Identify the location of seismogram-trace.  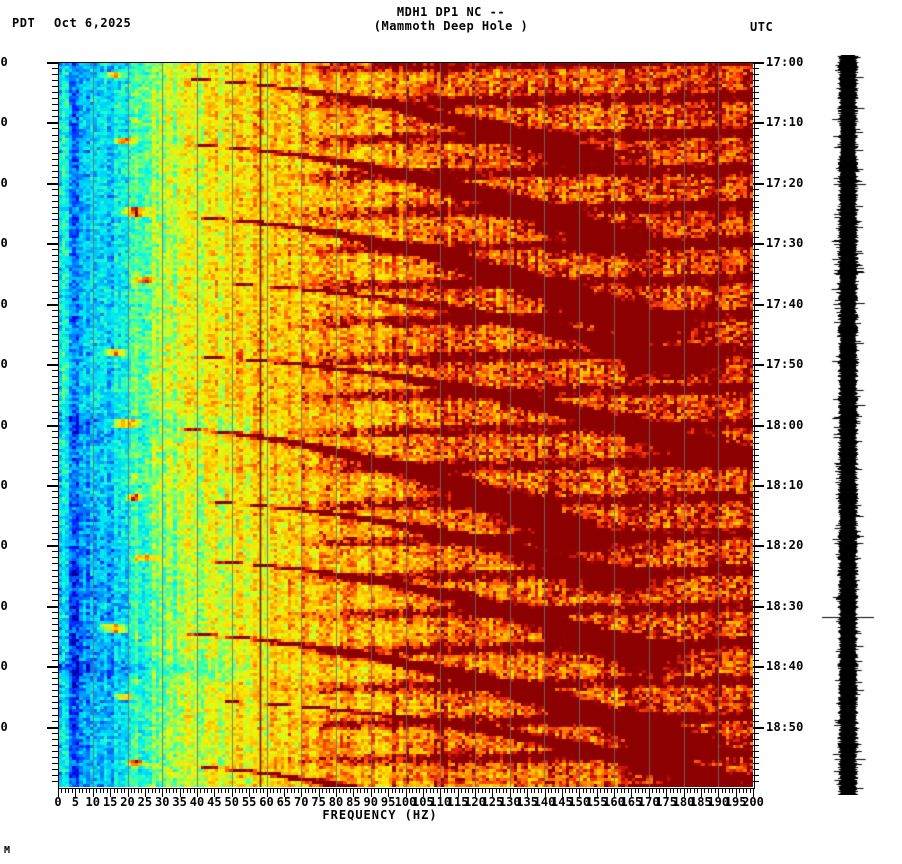
(850, 425).